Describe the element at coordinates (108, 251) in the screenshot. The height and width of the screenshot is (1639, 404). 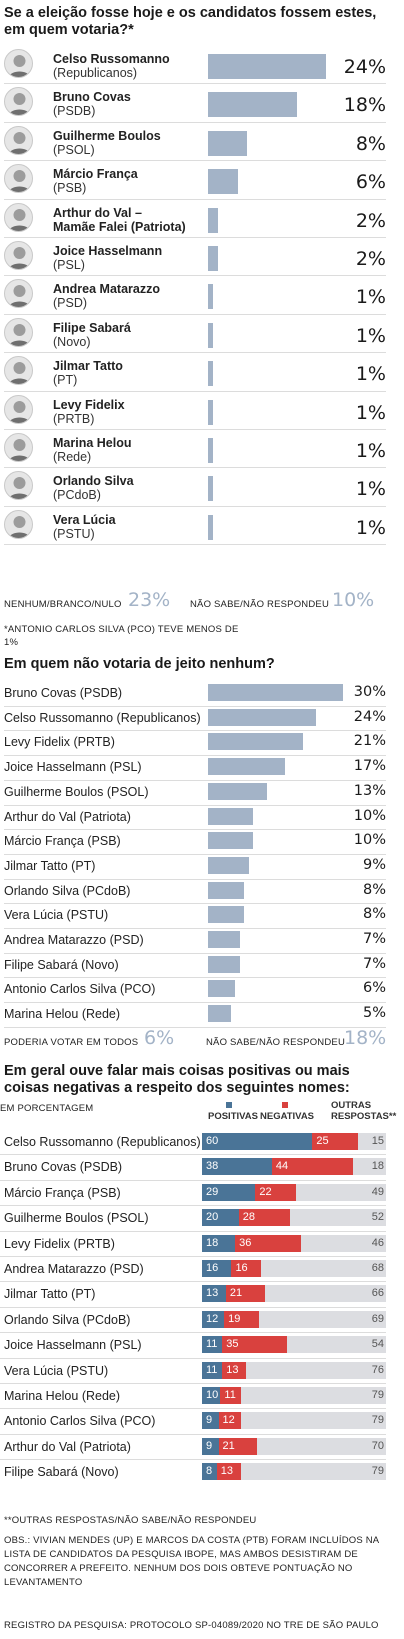
I see `candidate-name: Joice Hasselmann` at that location.